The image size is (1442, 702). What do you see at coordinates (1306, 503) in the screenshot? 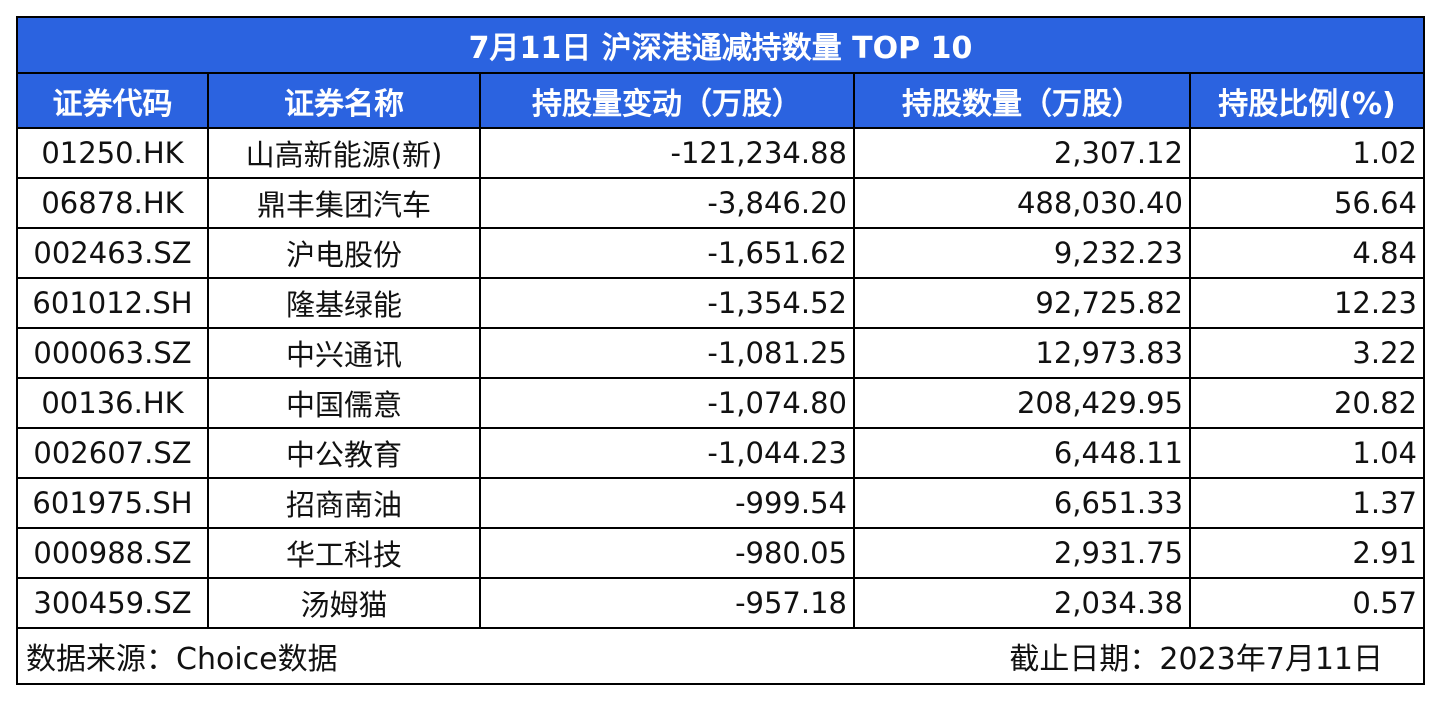
I see `cell-ratio: 1.37` at bounding box center [1306, 503].